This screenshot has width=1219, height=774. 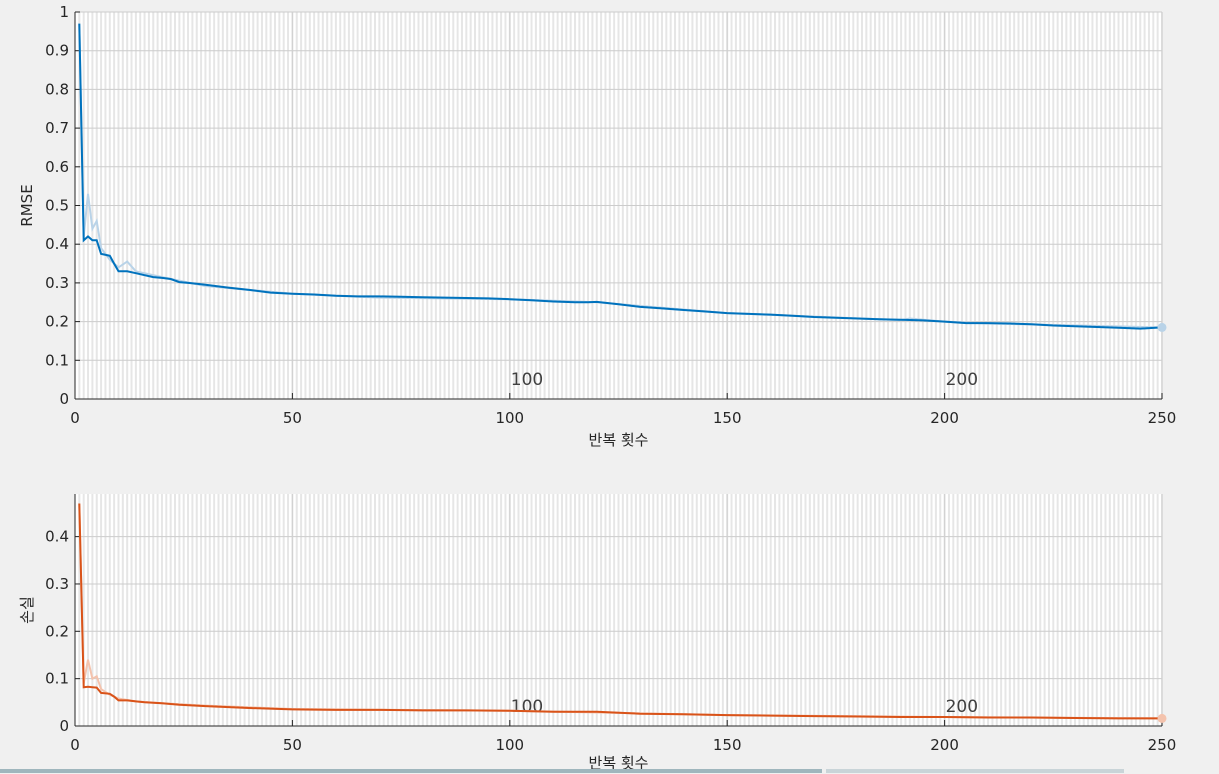 I want to click on y-axis-title: RMSE, so click(x=27, y=205).